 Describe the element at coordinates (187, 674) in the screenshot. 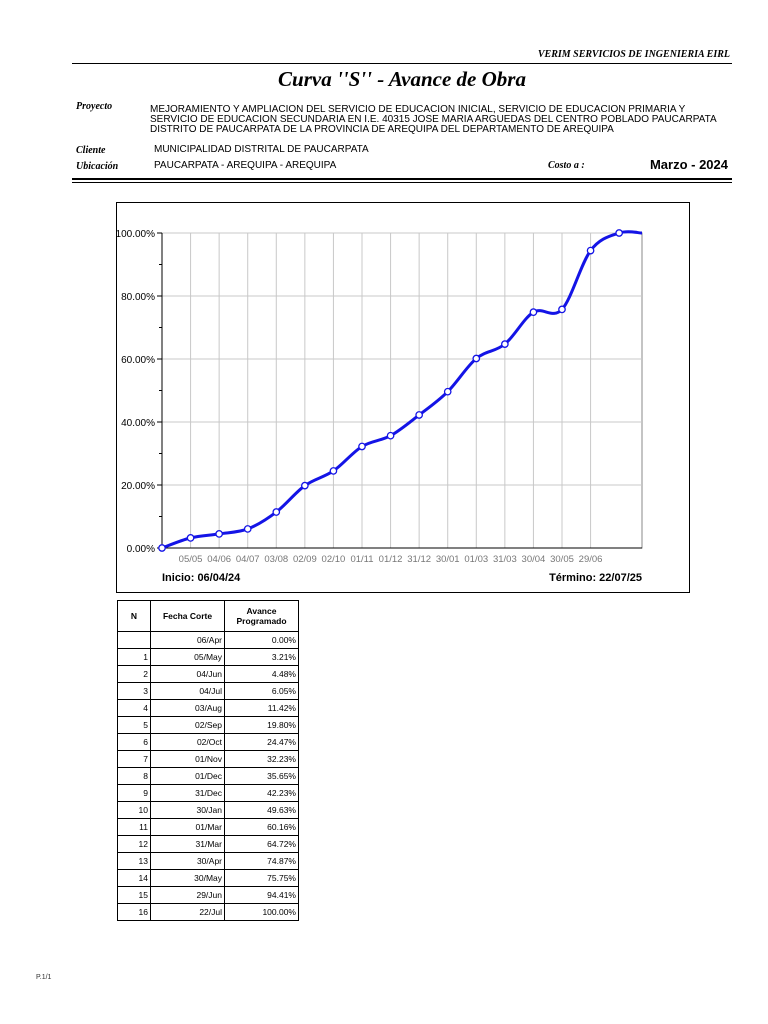

I see `row-fecha: 04/Jun` at that location.